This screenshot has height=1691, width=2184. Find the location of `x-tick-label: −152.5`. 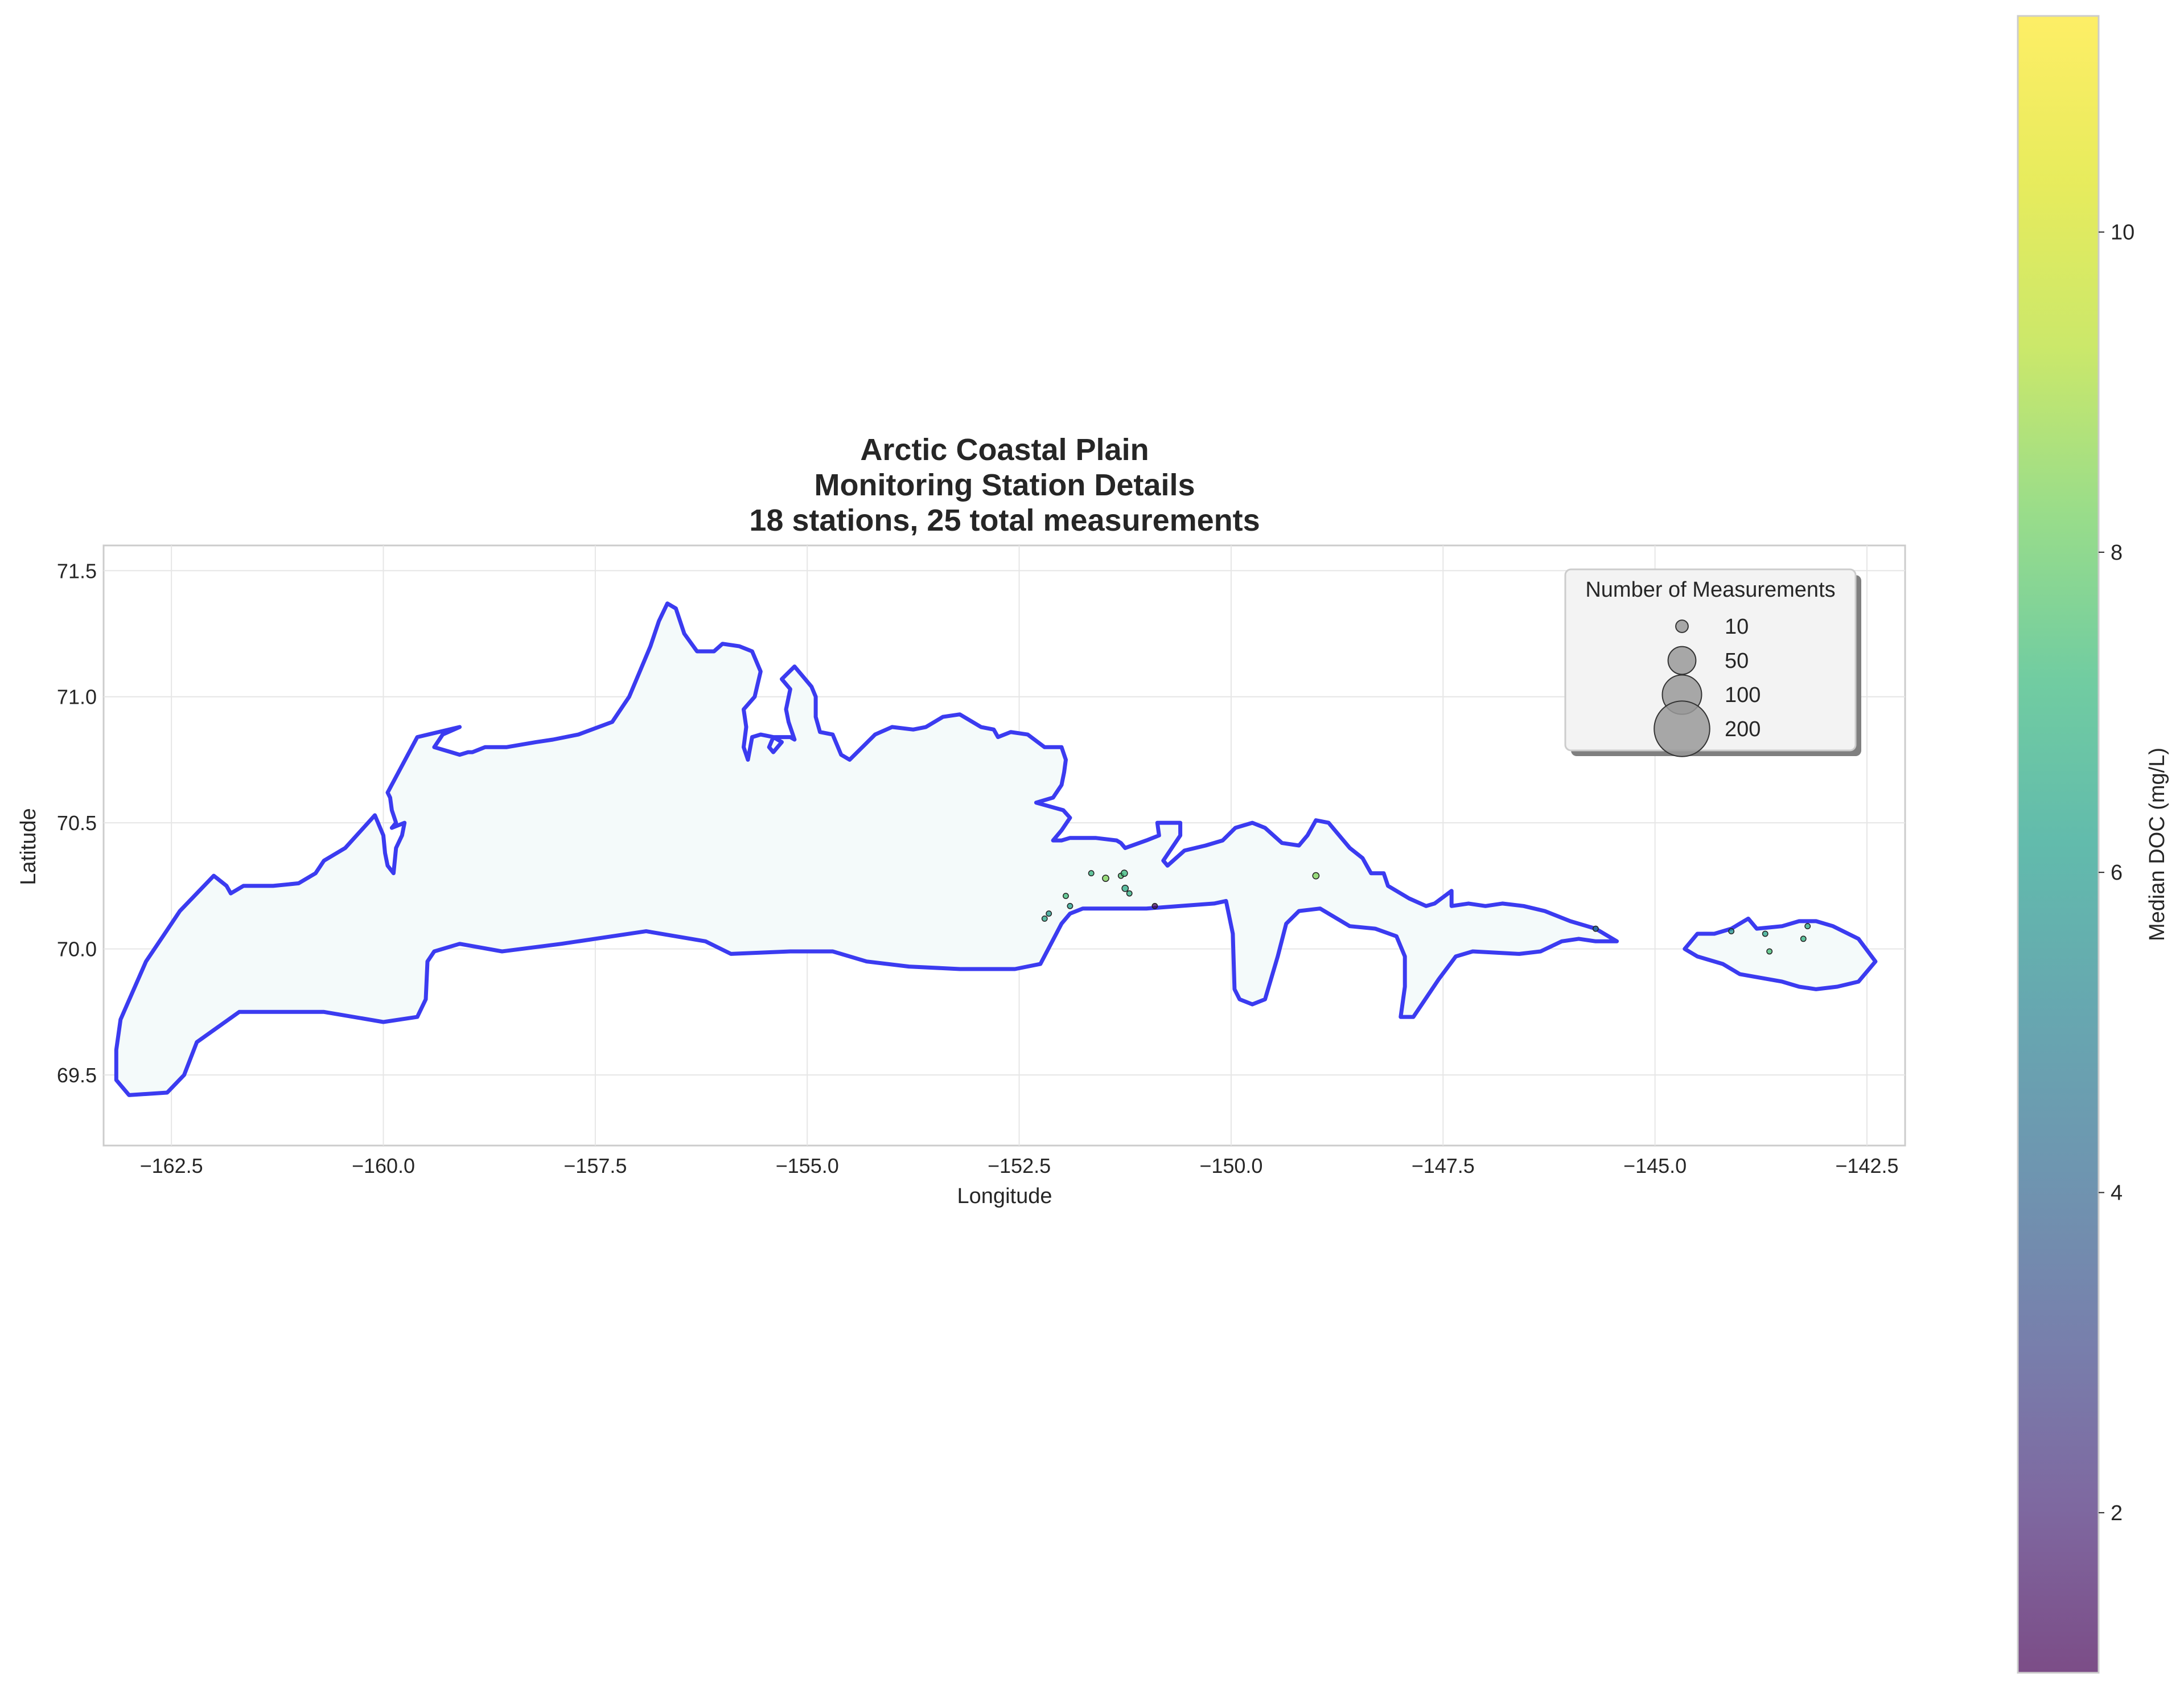

x-tick-label: −152.5 is located at coordinates (1019, 1165).